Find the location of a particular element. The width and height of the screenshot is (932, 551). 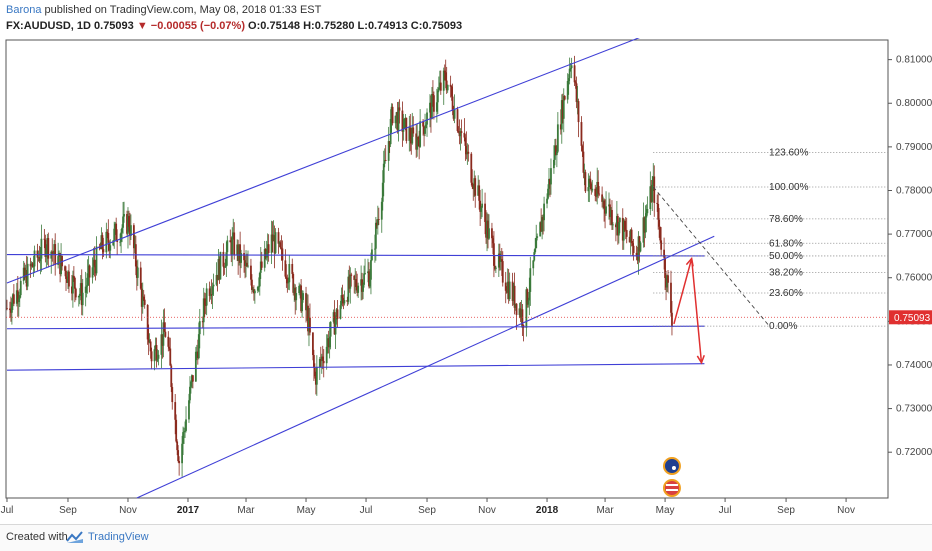

au-flag-icon is located at coordinates (671, 466).